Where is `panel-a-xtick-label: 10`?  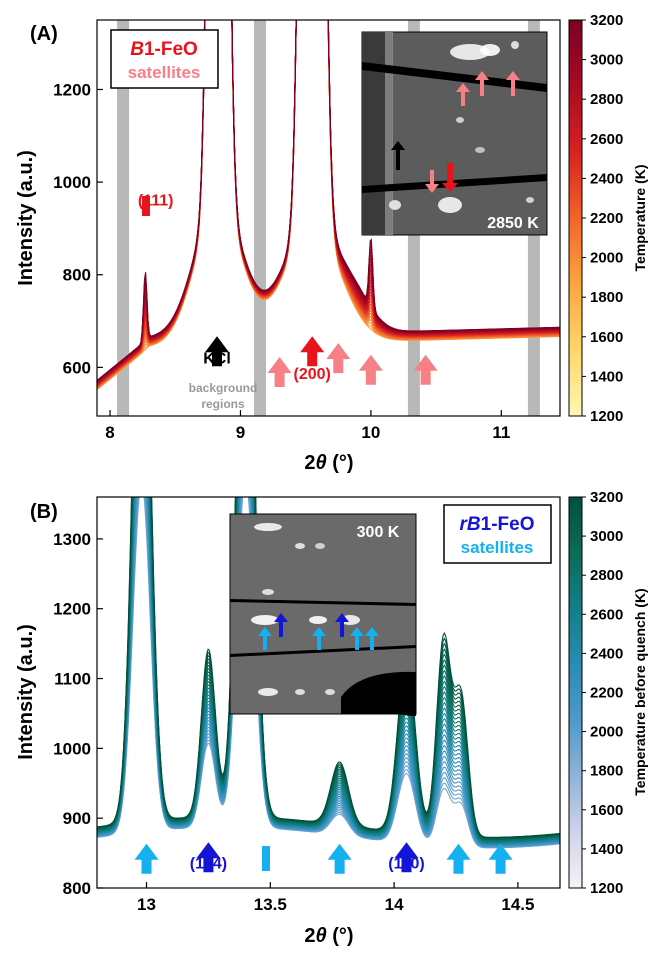 panel-a-xtick-label: 10 is located at coordinates (370, 432).